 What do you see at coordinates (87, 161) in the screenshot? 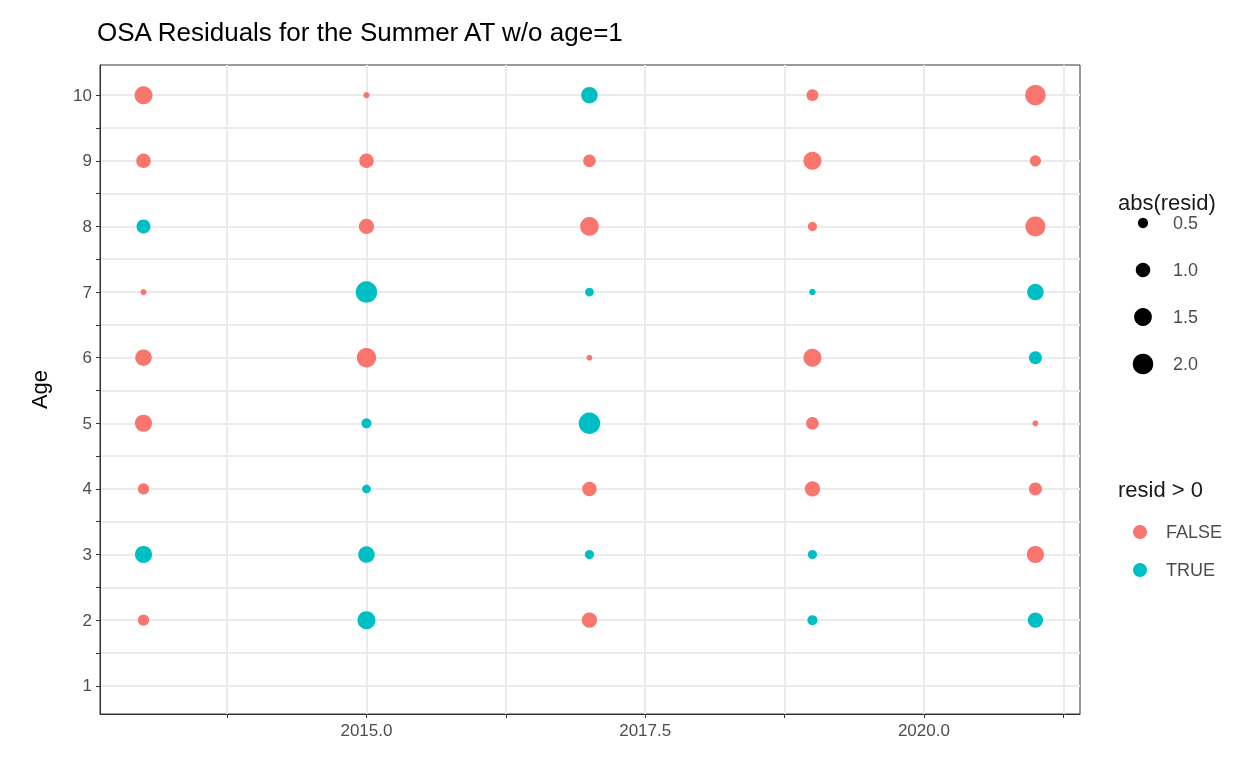
I see `y-tick-label: 9` at bounding box center [87, 161].